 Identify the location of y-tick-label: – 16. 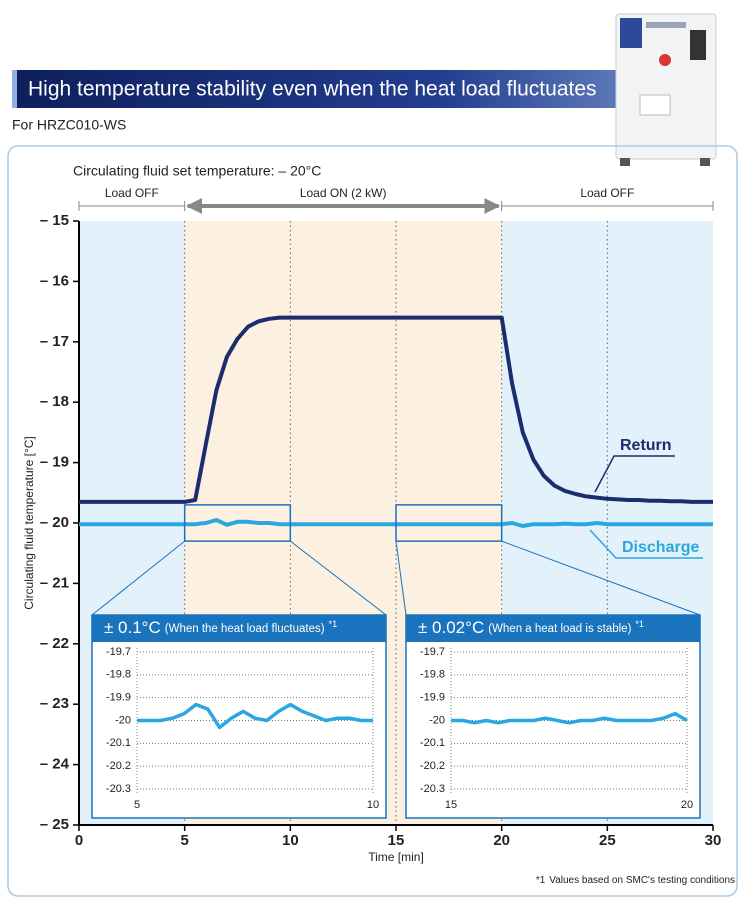
(54, 280).